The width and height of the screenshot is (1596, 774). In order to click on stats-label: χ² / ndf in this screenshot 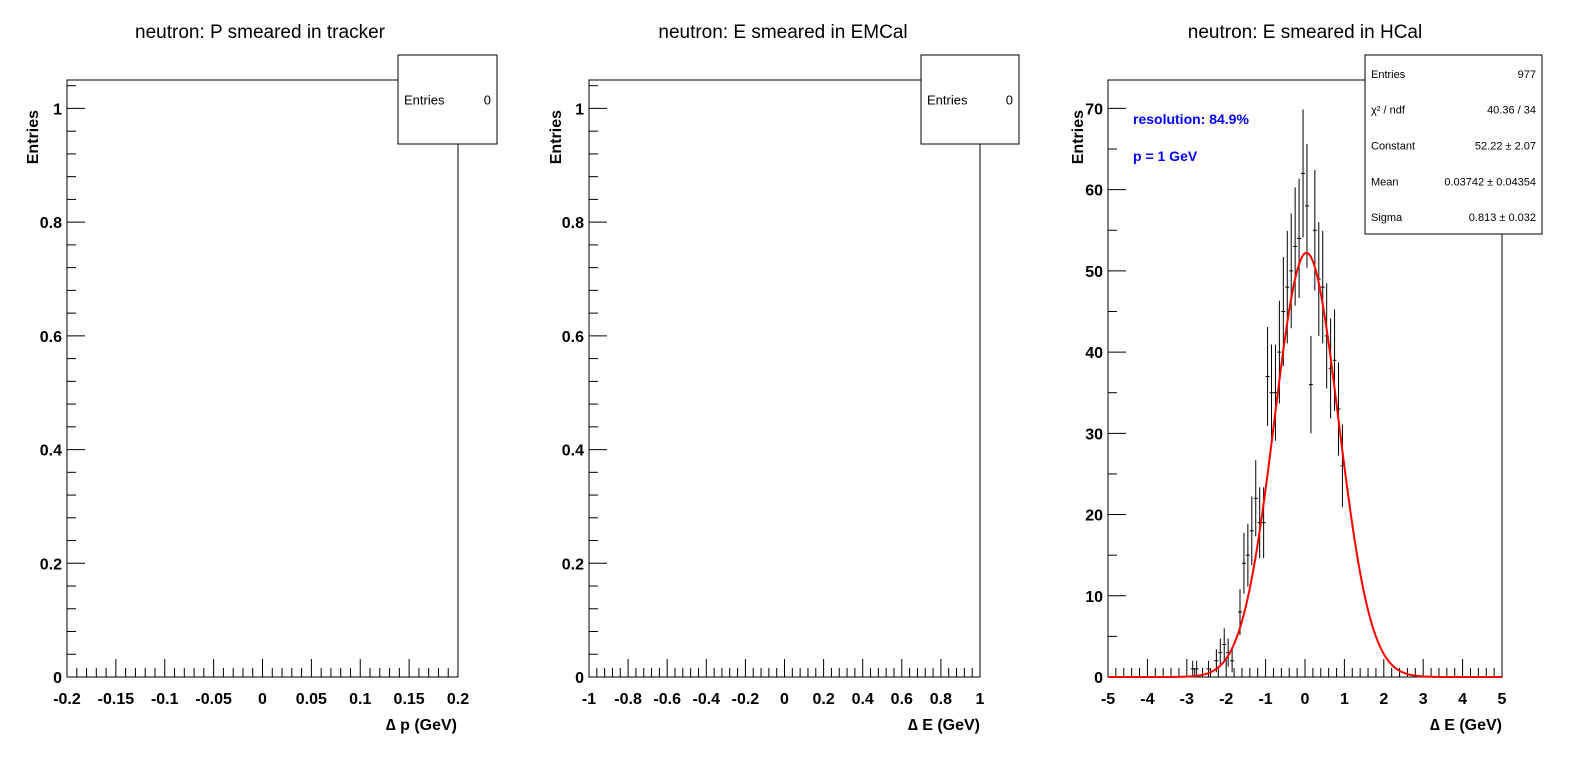, I will do `click(1388, 111)`.